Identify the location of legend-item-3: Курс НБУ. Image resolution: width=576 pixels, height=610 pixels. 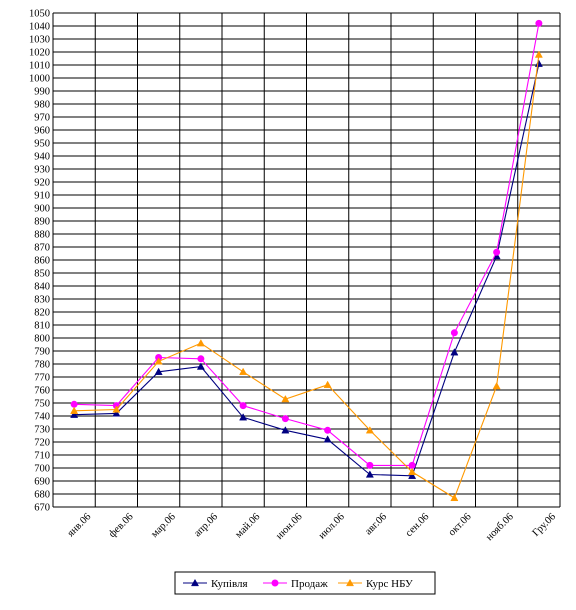
(375, 584).